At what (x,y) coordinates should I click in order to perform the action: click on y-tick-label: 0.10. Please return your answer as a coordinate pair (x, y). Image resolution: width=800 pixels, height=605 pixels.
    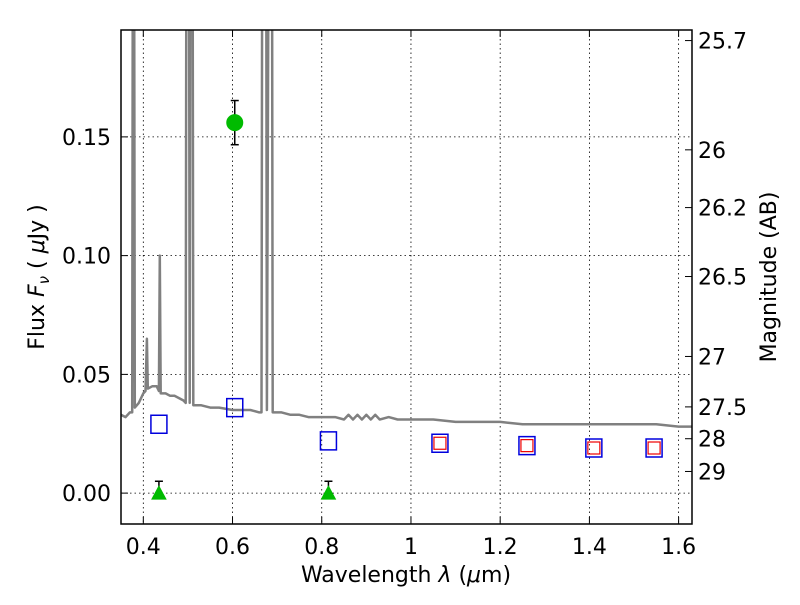
    Looking at the image, I should click on (86, 257).